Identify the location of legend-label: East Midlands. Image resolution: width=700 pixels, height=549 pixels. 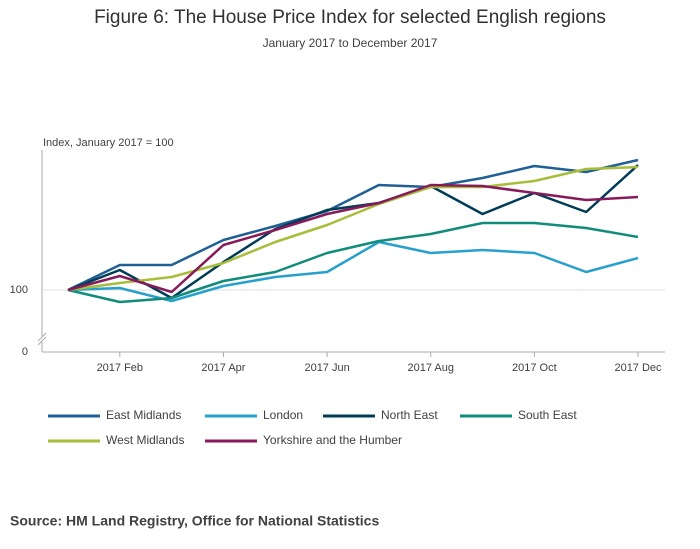
(143, 415).